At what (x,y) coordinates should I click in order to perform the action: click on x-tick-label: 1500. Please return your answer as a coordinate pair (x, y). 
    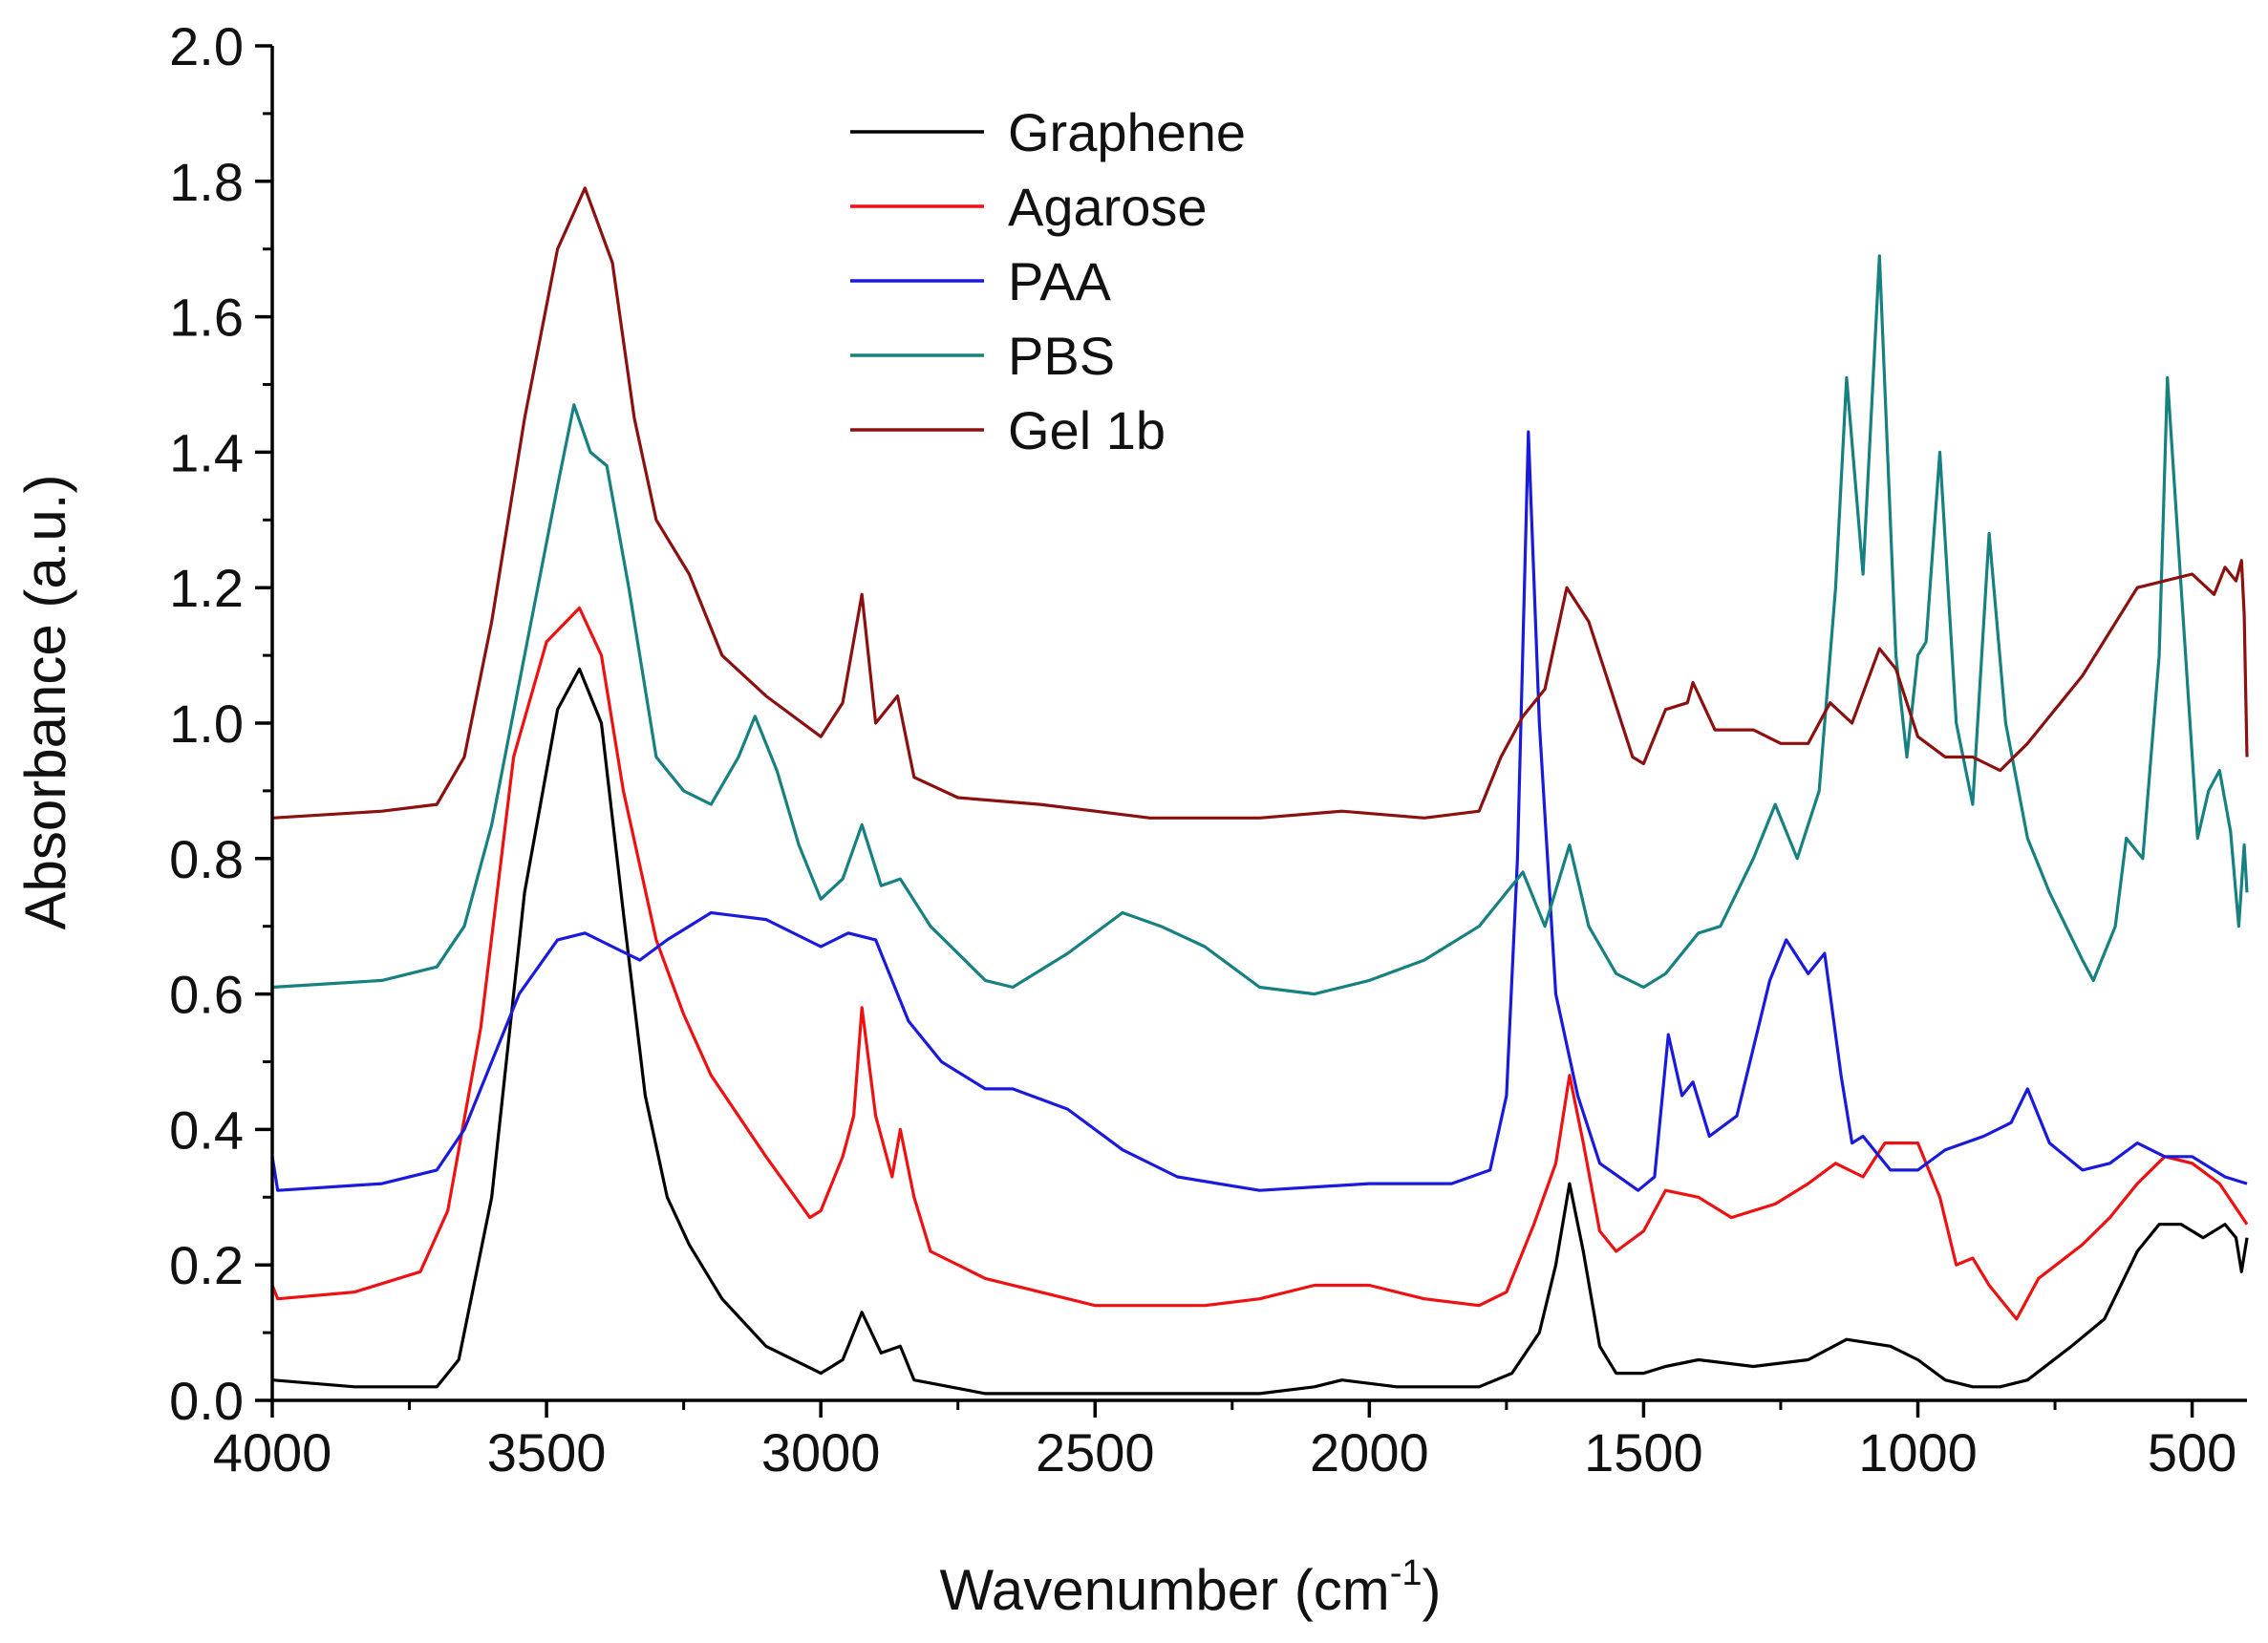
    Looking at the image, I should click on (1643, 1452).